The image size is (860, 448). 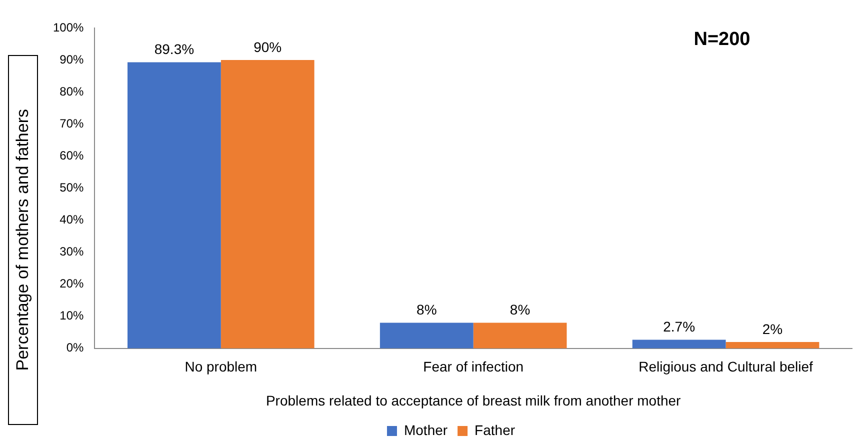 I want to click on y-tick-label: 0%, so click(x=75, y=347).